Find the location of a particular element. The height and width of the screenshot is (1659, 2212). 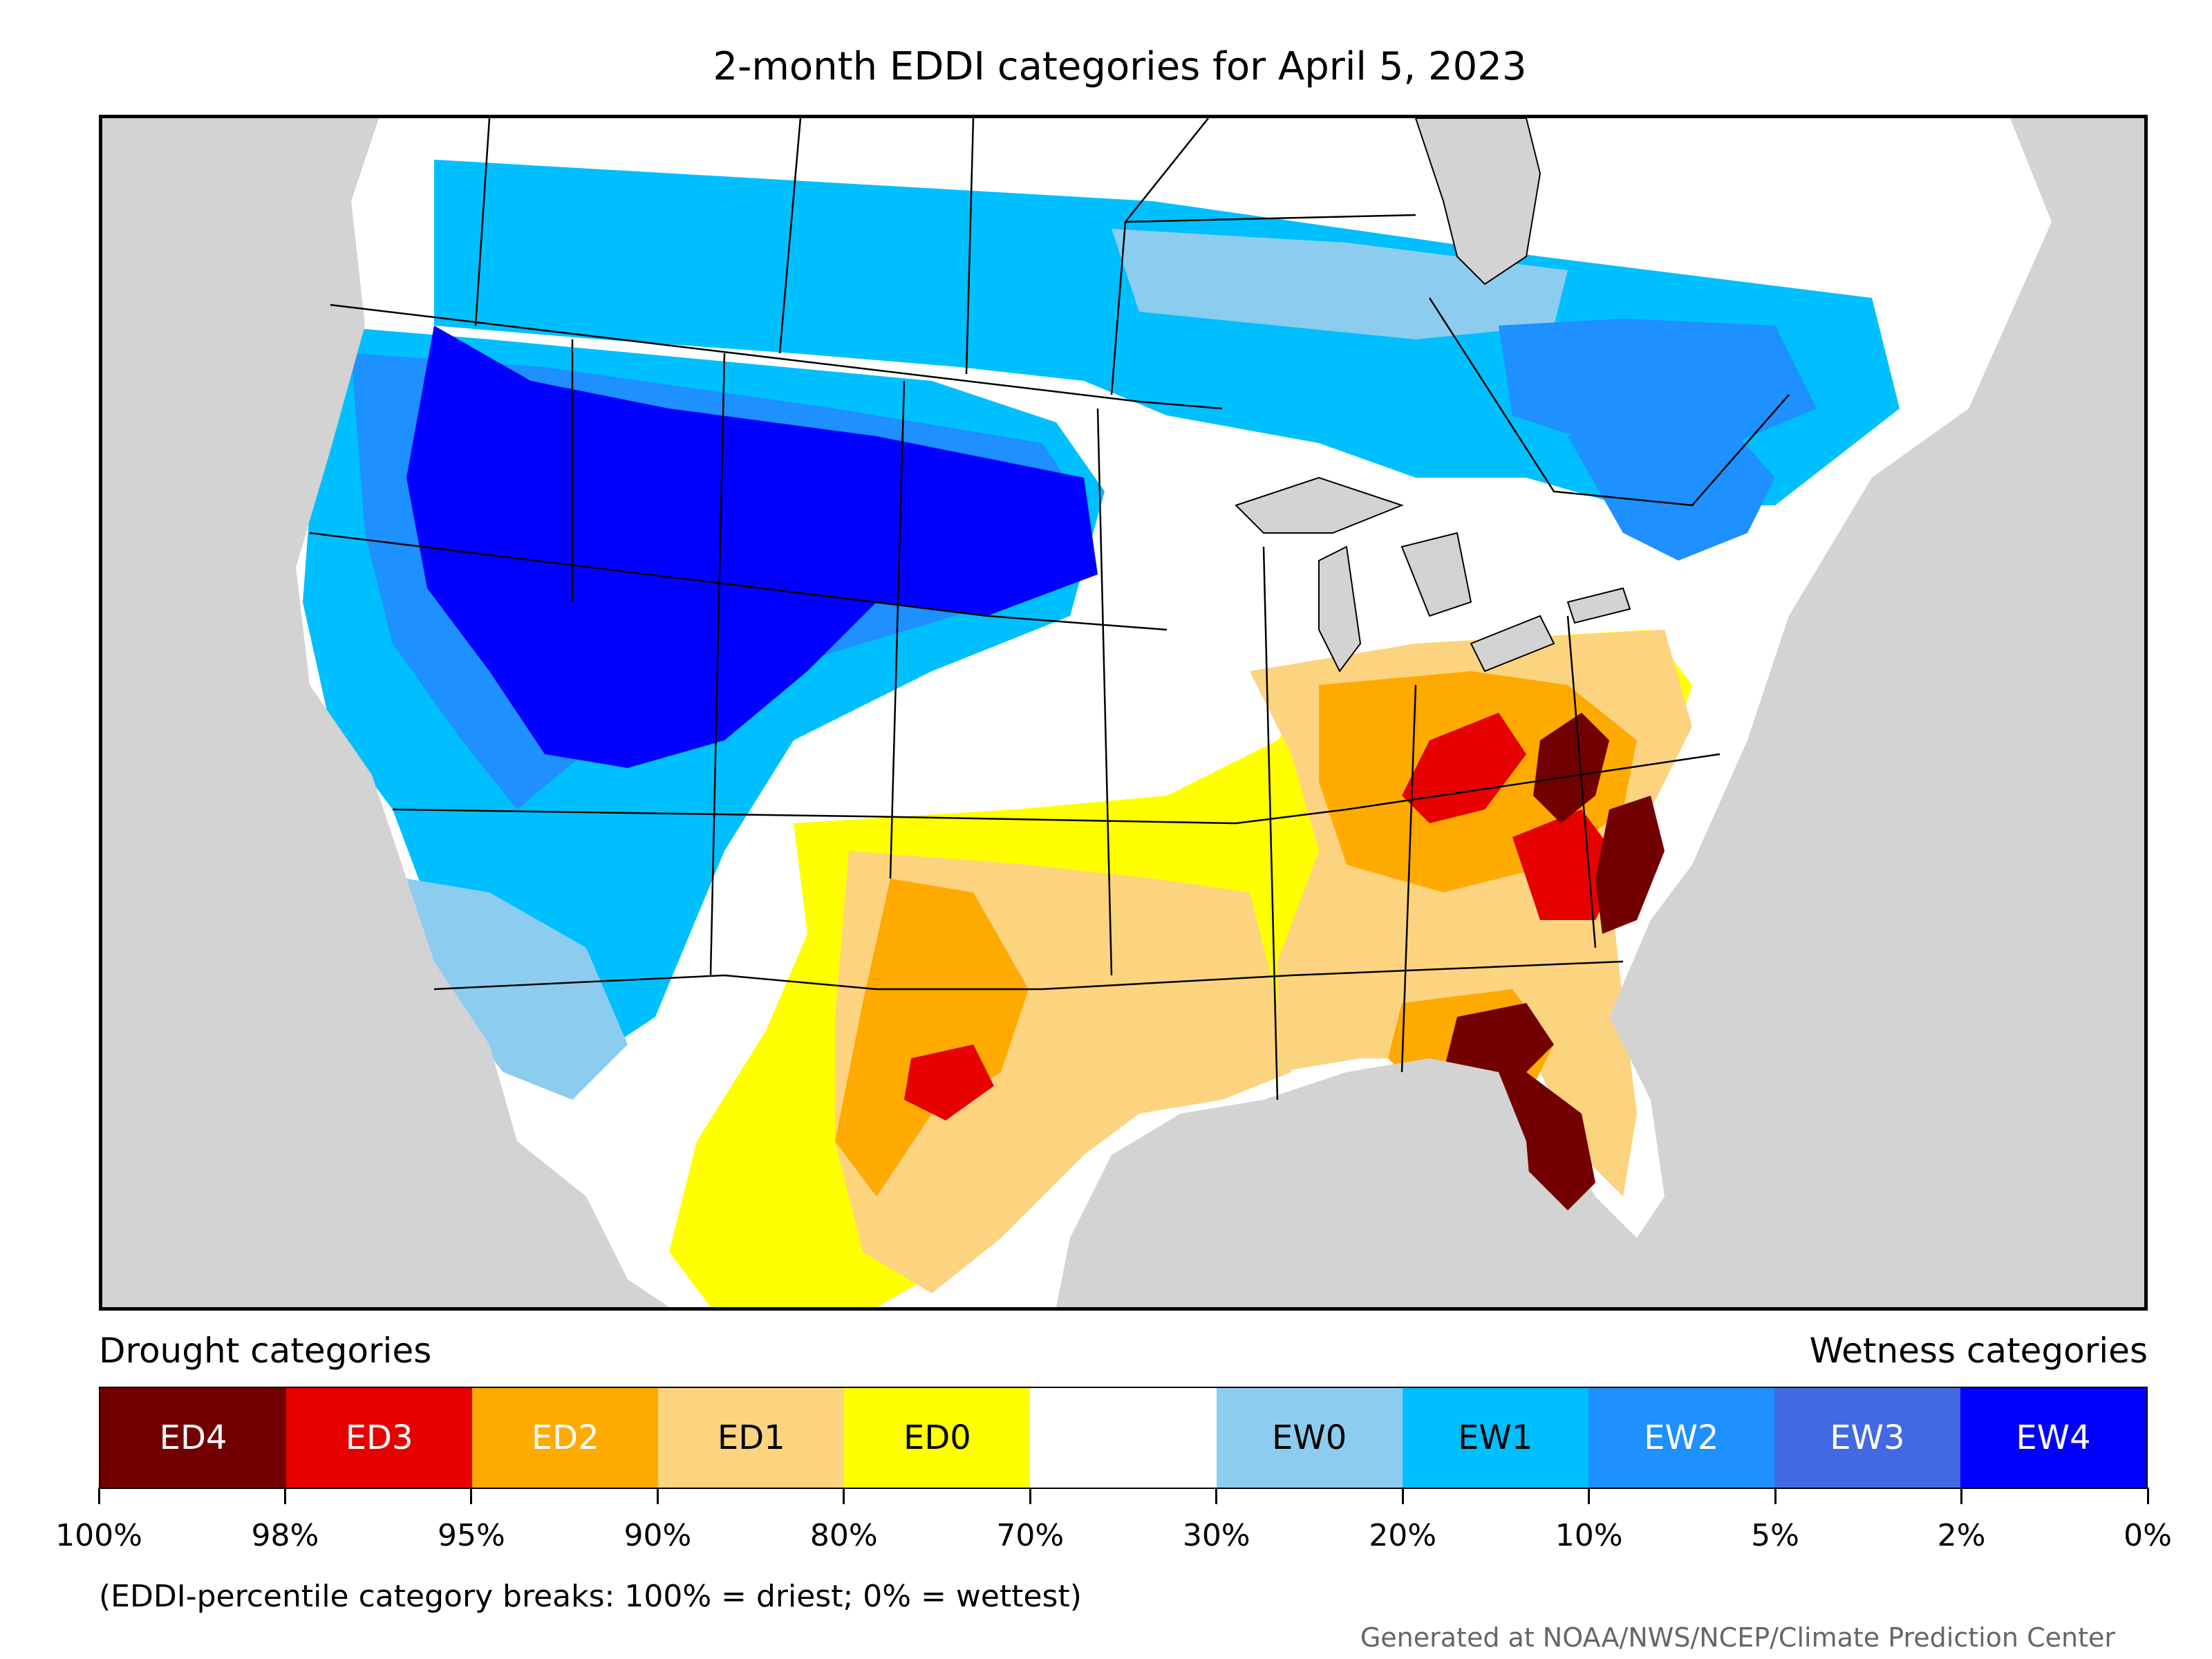

legend-break-label: 10% is located at coordinates (1589, 1535).